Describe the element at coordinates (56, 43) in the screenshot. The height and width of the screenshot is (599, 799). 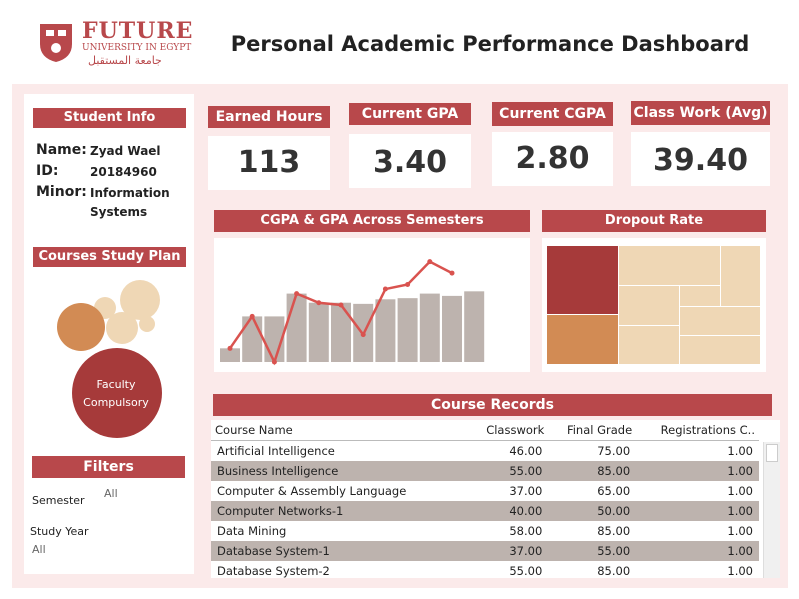
I see `university-crest-icon` at that location.